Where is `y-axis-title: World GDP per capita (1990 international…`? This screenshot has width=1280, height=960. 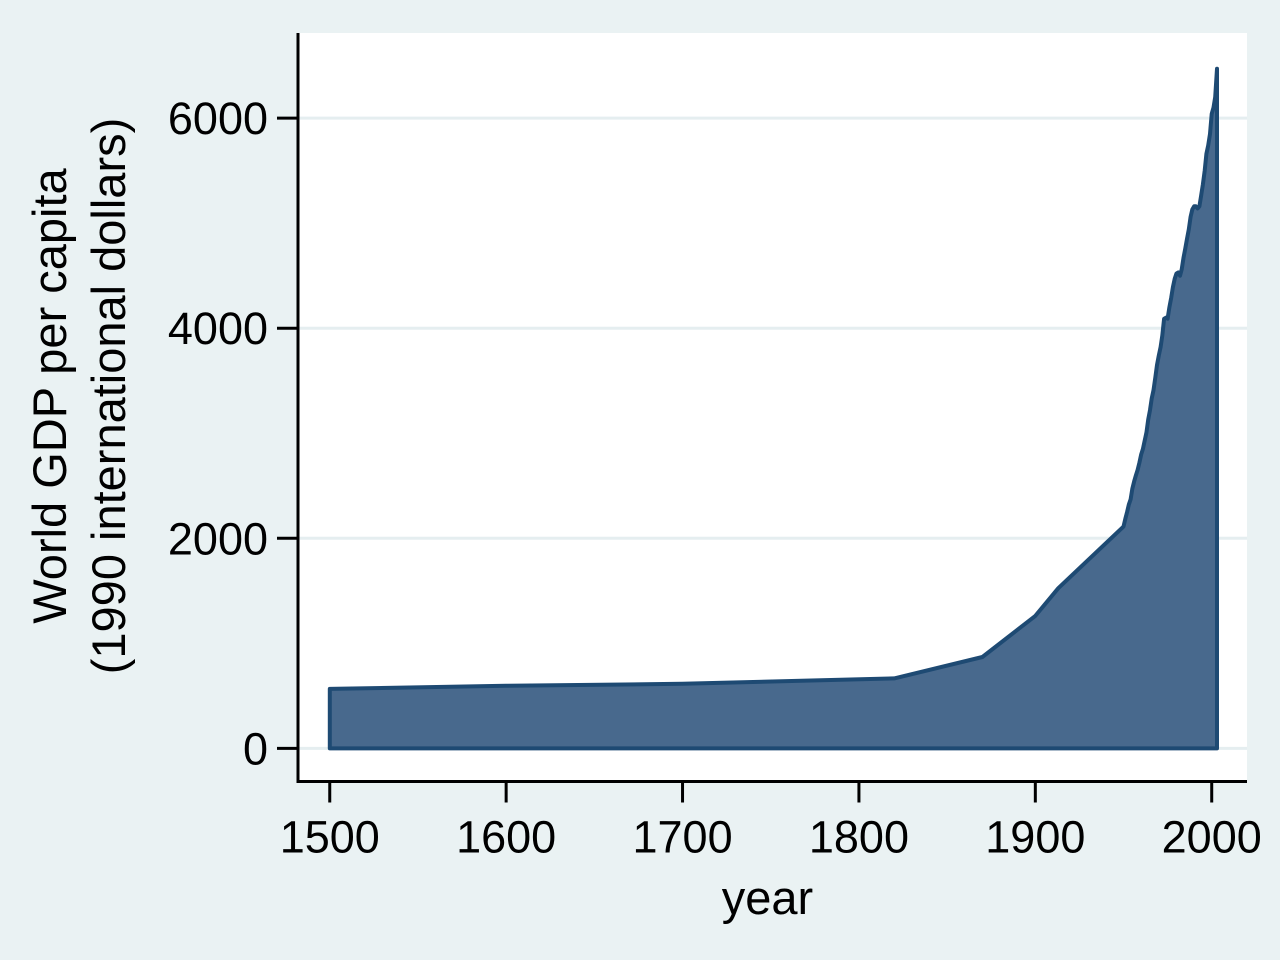 y-axis-title: World GDP per capita (1990 international… is located at coordinates (80, 398).